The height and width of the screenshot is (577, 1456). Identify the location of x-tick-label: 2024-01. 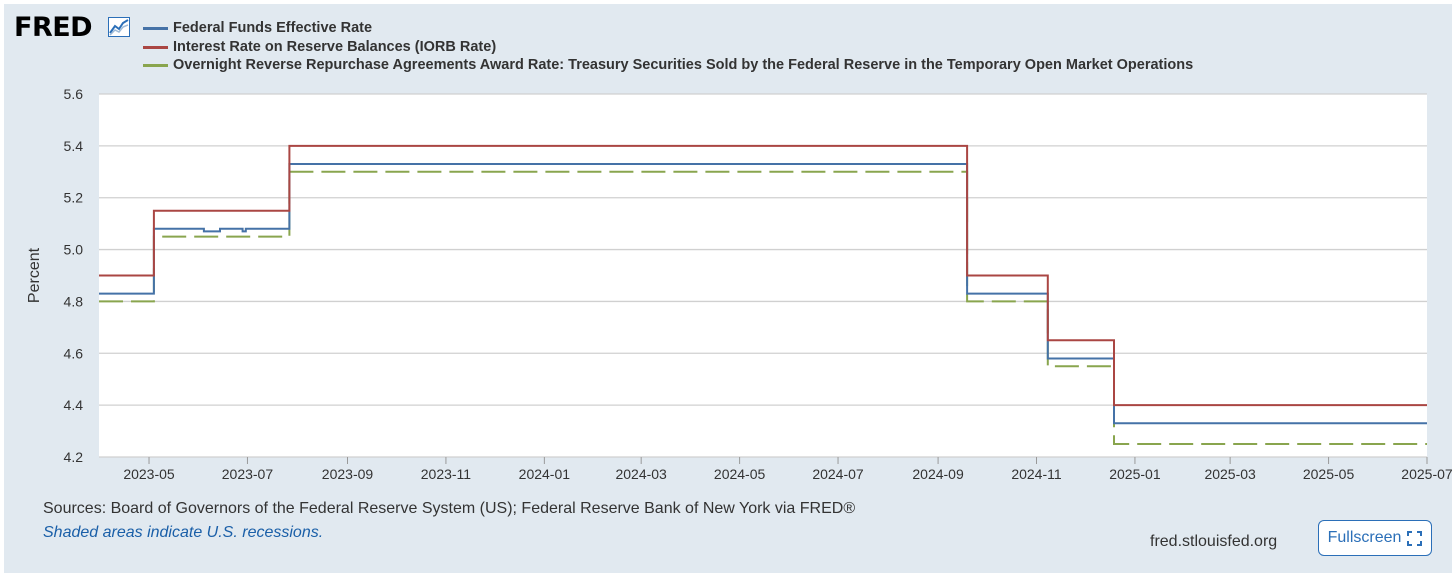
(545, 474).